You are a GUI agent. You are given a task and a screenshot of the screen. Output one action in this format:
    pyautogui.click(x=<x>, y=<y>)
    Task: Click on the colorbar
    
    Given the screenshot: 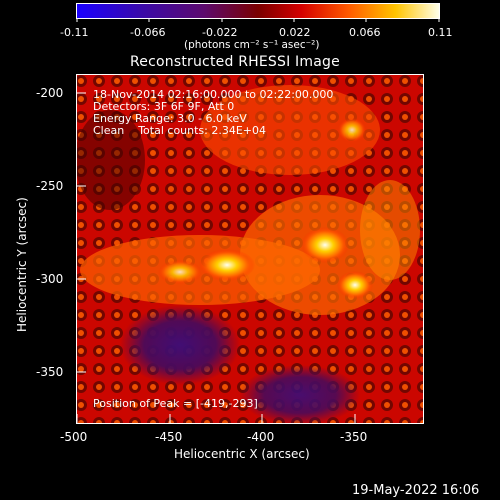 What is the action you would take?
    pyautogui.click(x=258, y=11)
    